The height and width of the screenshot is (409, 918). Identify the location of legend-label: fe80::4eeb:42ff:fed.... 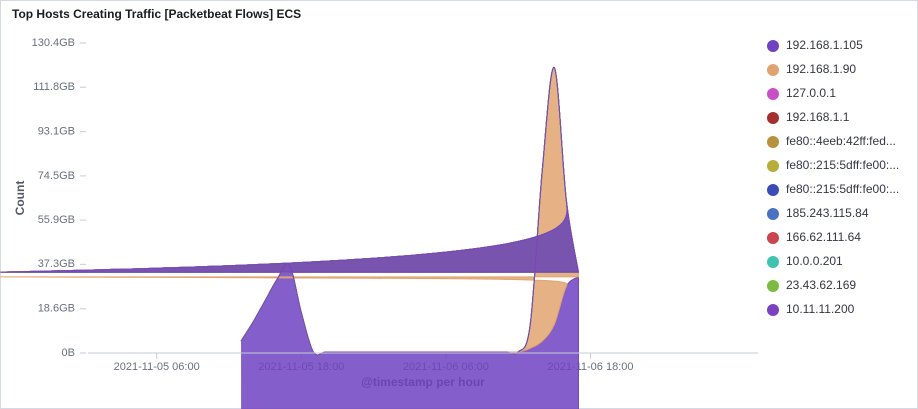
(841, 141).